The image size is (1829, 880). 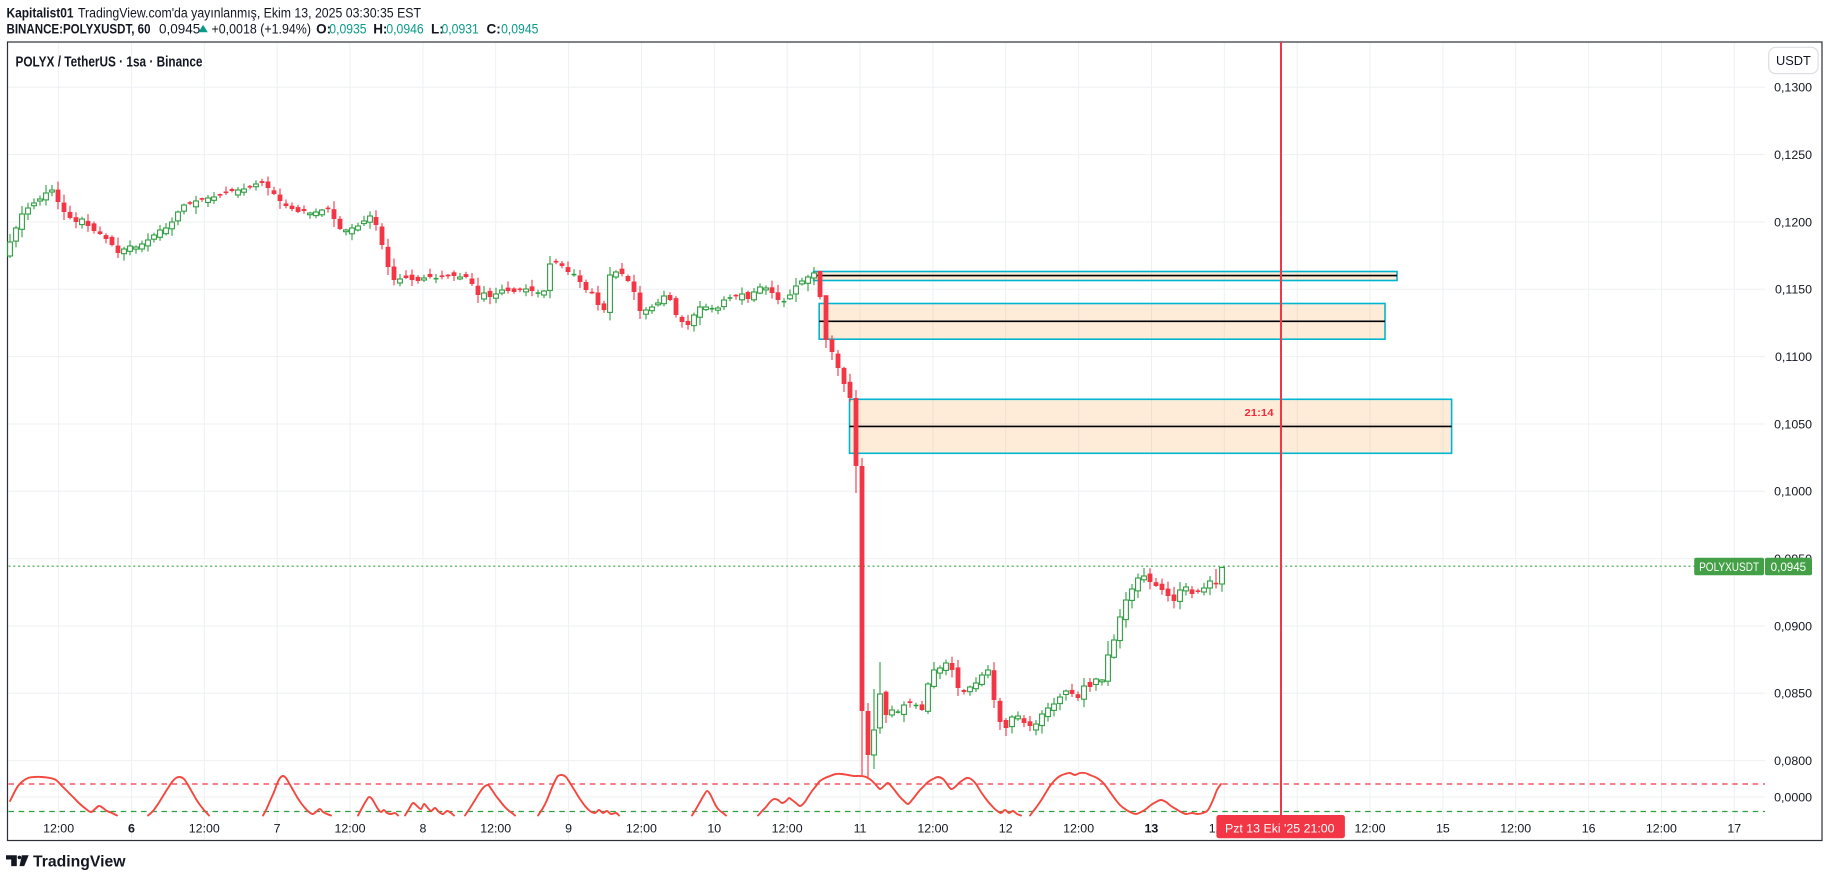 What do you see at coordinates (714, 829) in the screenshot?
I see `svg-text: 10` at bounding box center [714, 829].